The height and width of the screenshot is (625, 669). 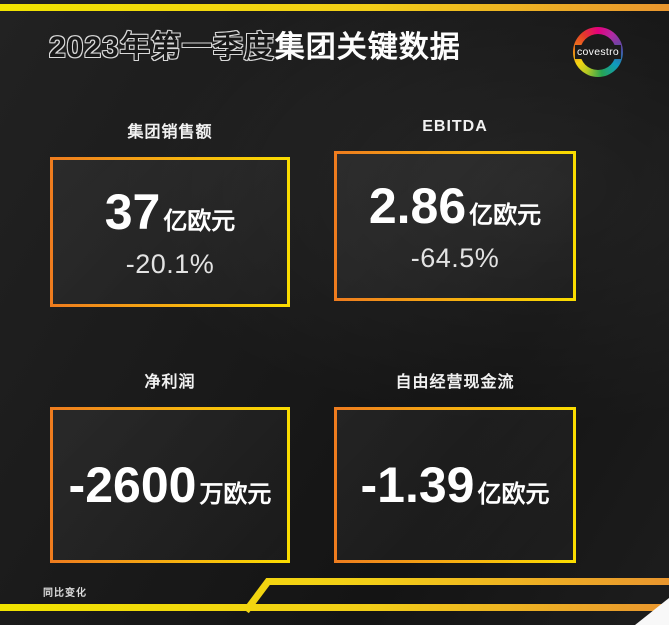 I want to click on logo-wordmark: covestro, so click(x=598, y=52).